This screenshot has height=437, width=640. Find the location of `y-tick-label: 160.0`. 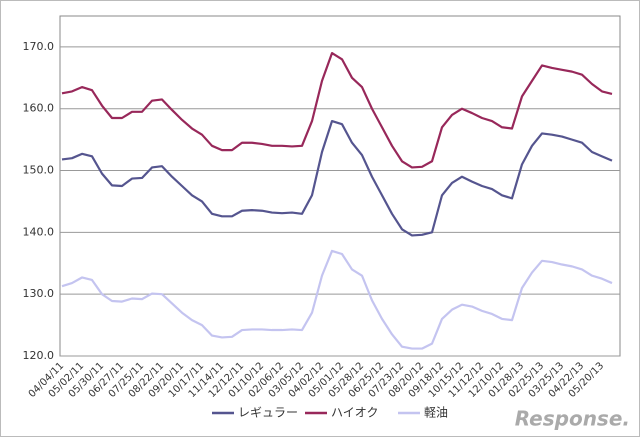

y-tick-label: 160.0 is located at coordinates (39, 108).